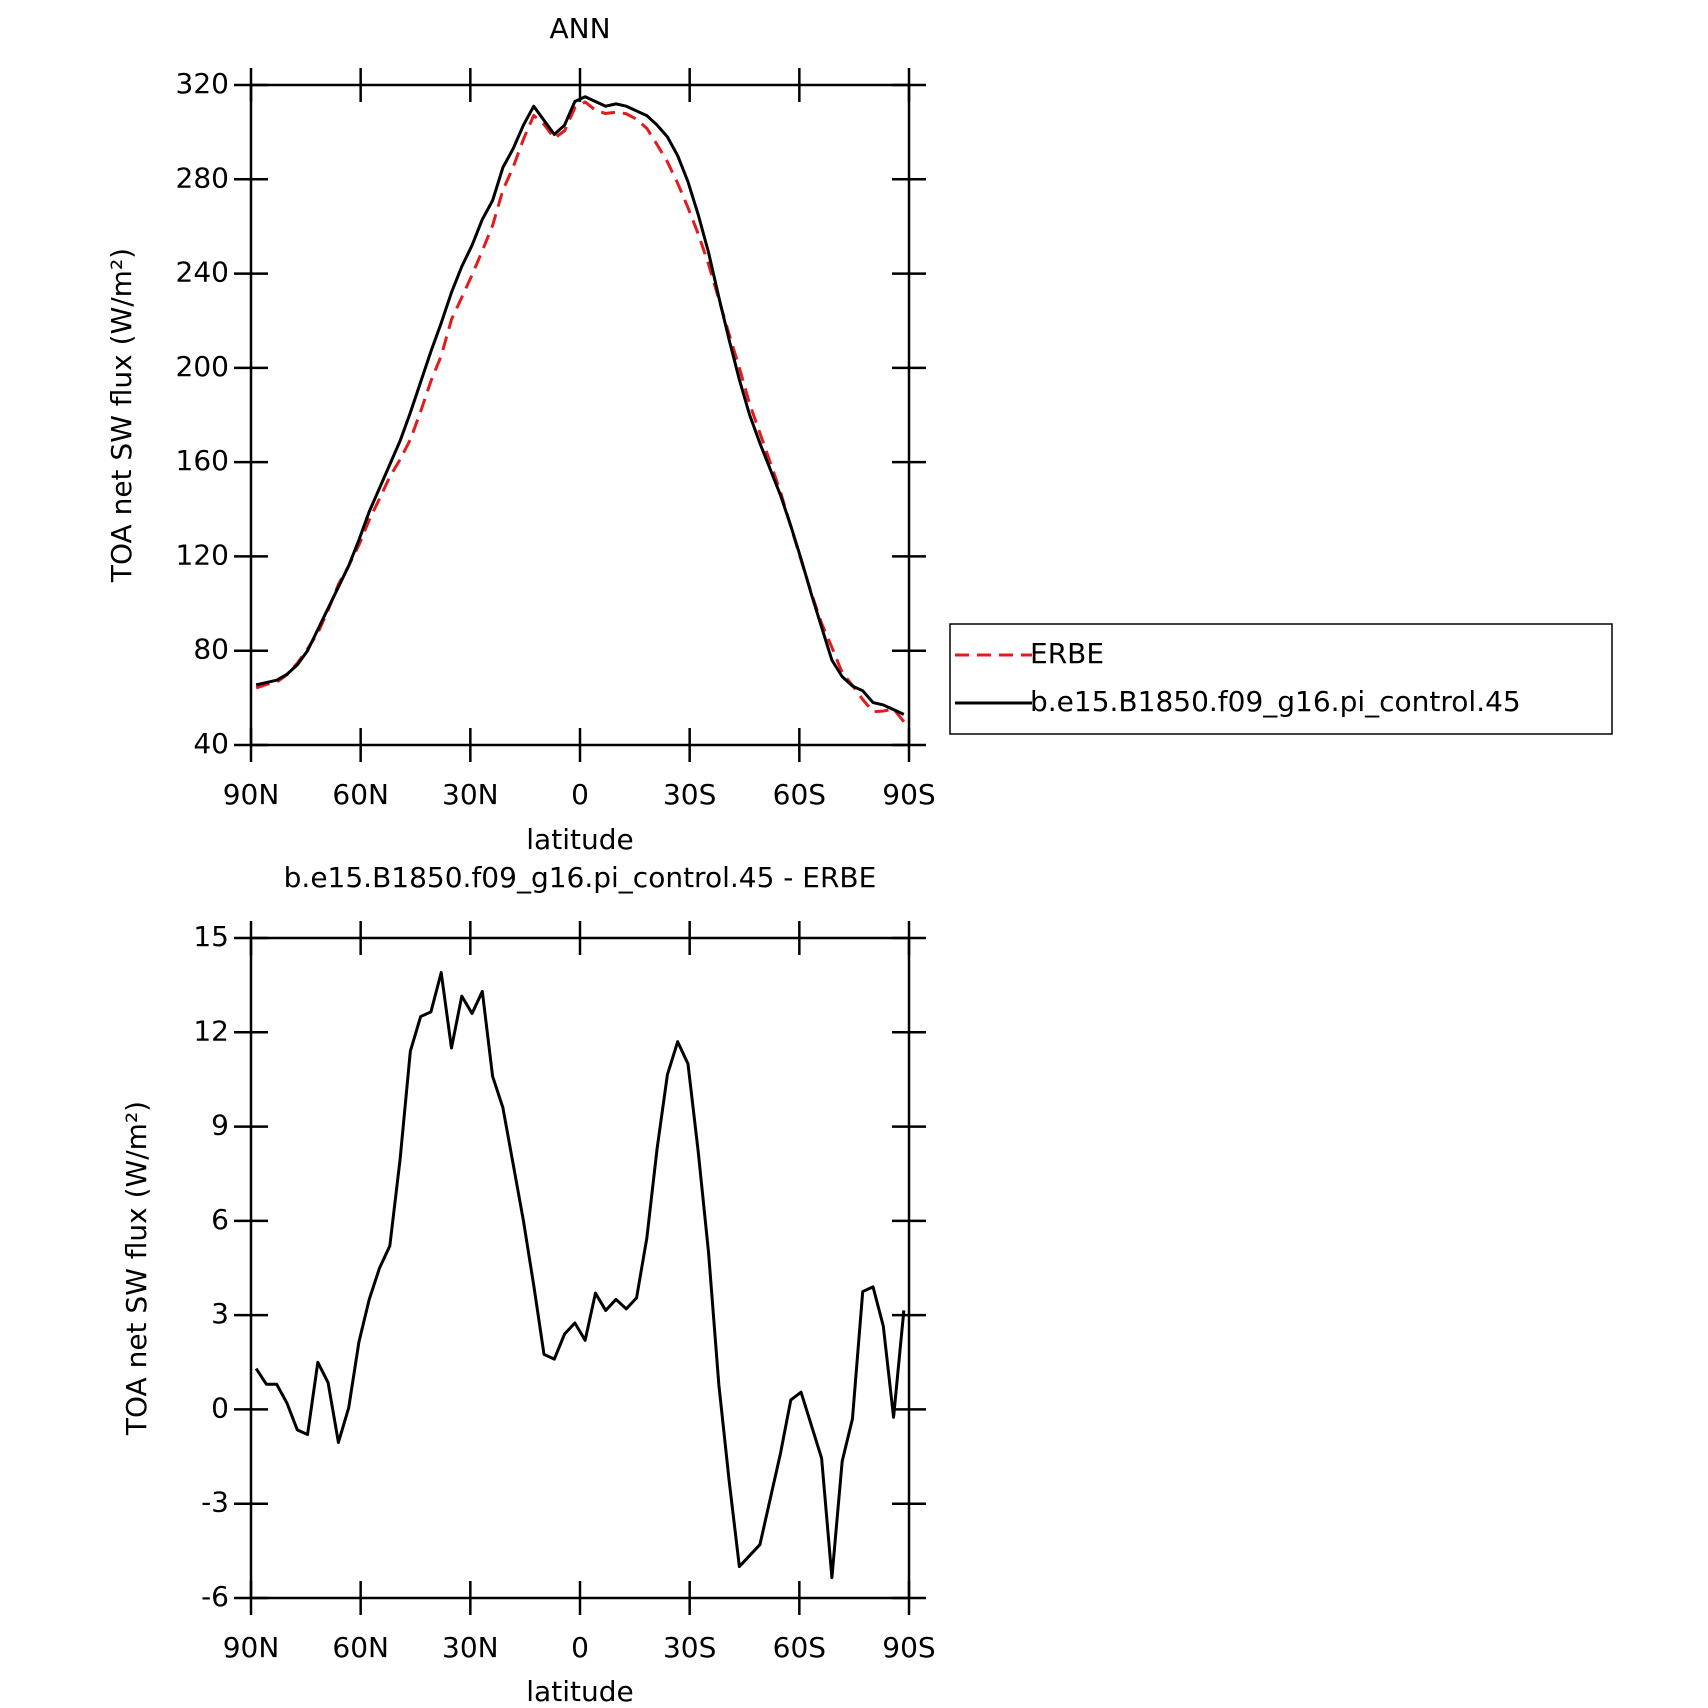 This screenshot has width=1708, height=1708. What do you see at coordinates (211, 743) in the screenshot?
I see `y-tick-label: 40` at bounding box center [211, 743].